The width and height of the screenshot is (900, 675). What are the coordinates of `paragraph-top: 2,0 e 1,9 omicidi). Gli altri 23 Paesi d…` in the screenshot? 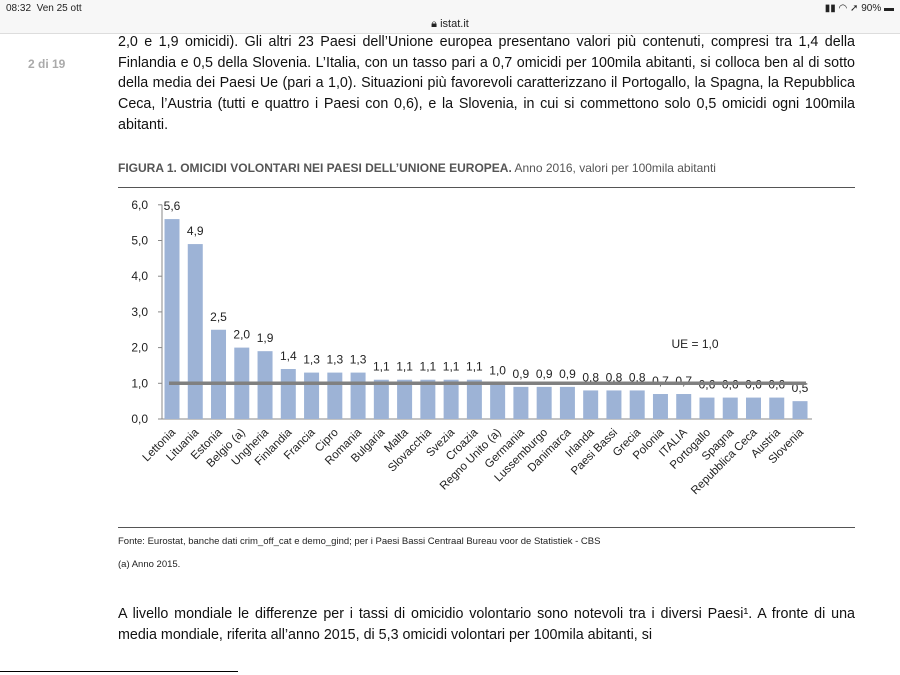 It's located at (486, 83).